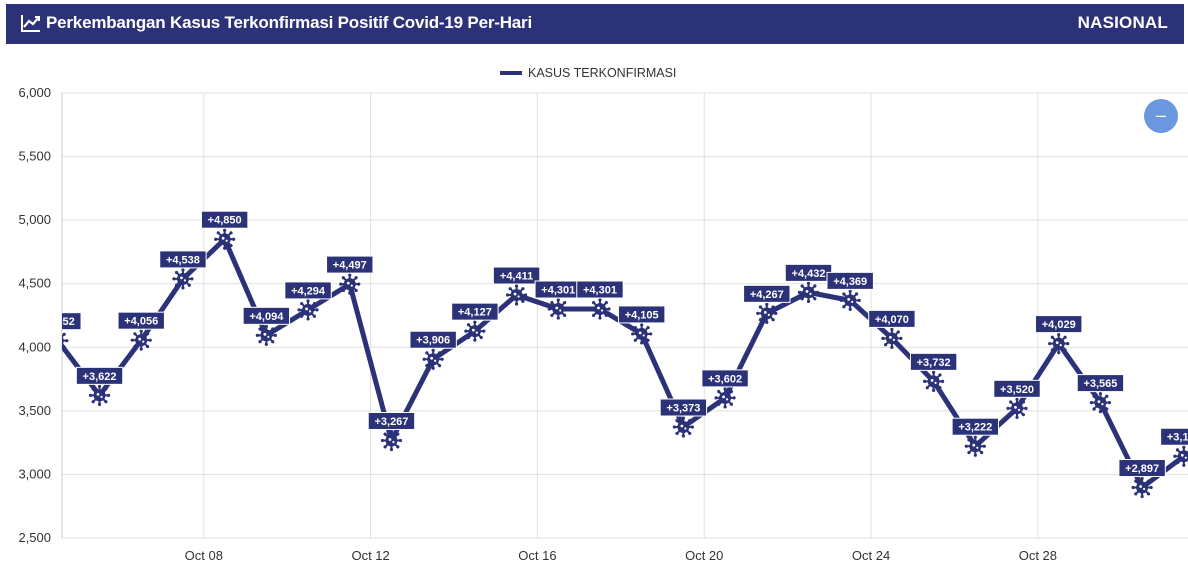  I want to click on data-label-text: +4,105, so click(642, 315).